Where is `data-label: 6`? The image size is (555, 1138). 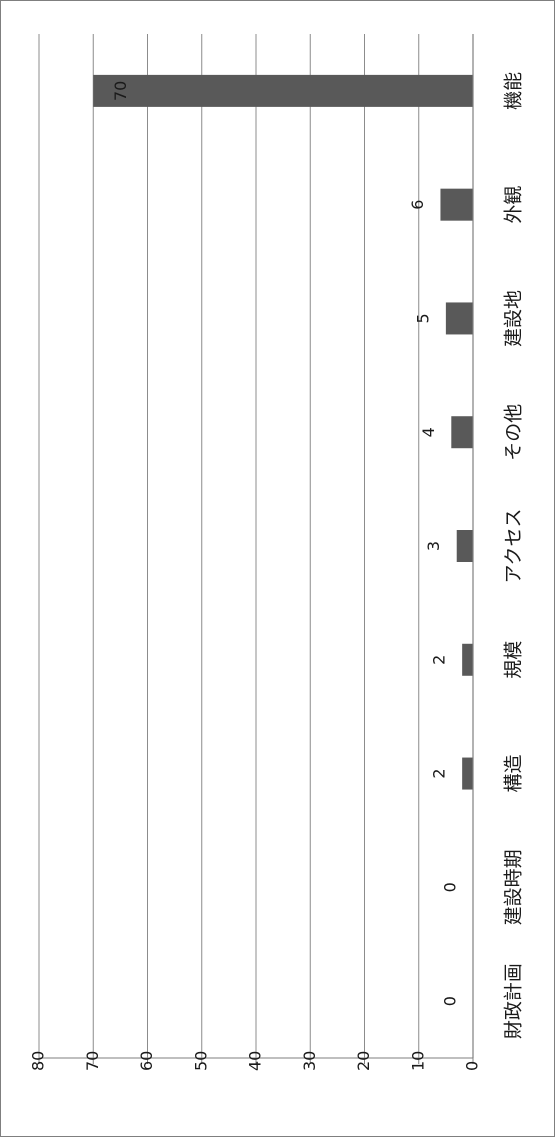 data-label: 6 is located at coordinates (417, 205).